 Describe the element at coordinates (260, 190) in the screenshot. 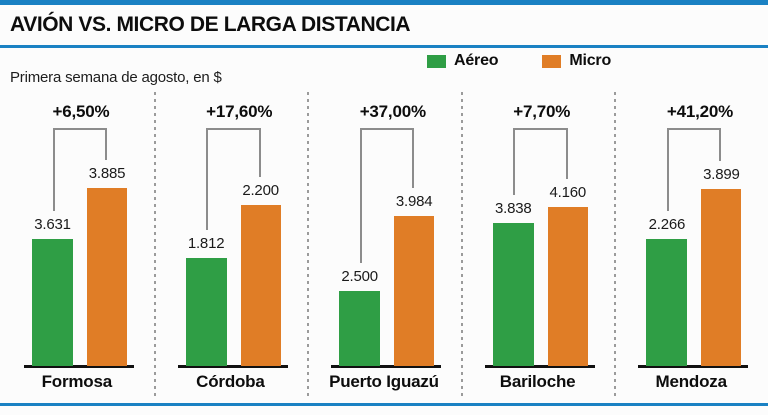

I see `micro-value-label: 2.200` at that location.